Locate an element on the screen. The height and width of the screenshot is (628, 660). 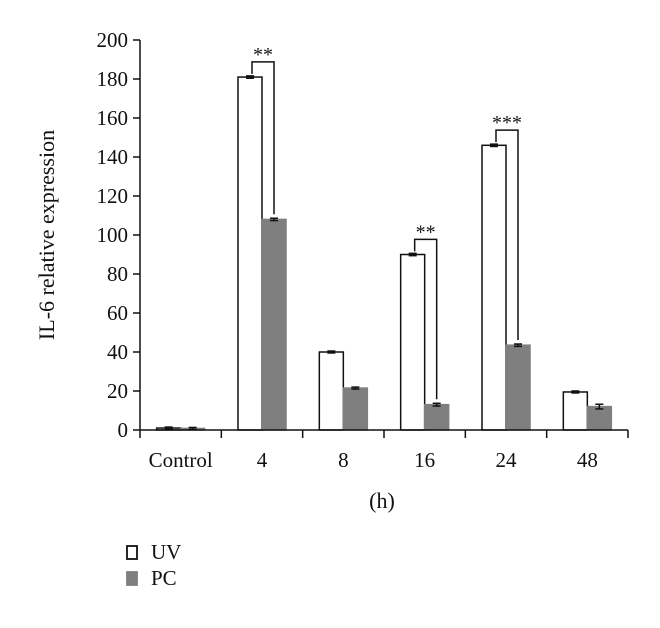
y-tick-label: 40 is located at coordinates (117, 352).